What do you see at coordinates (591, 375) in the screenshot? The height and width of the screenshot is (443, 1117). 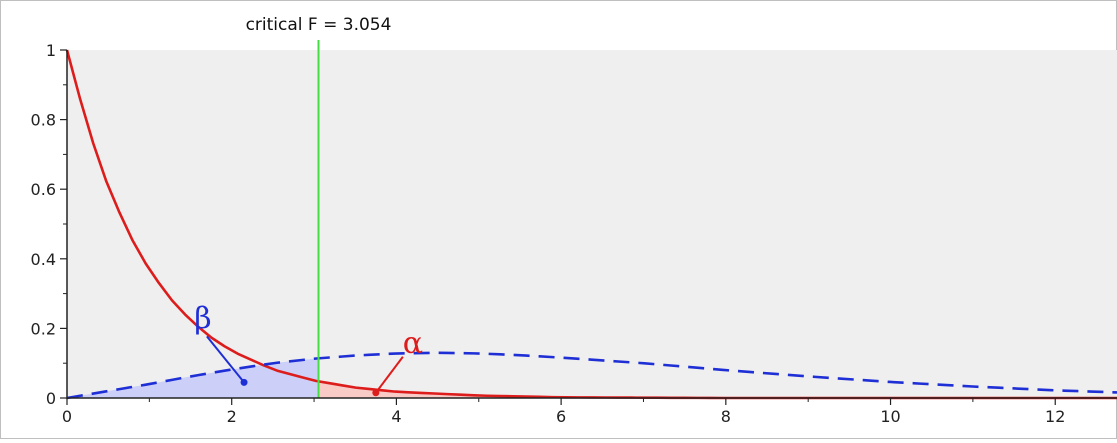 I see `alternative-distribution-curve` at bounding box center [591, 375].